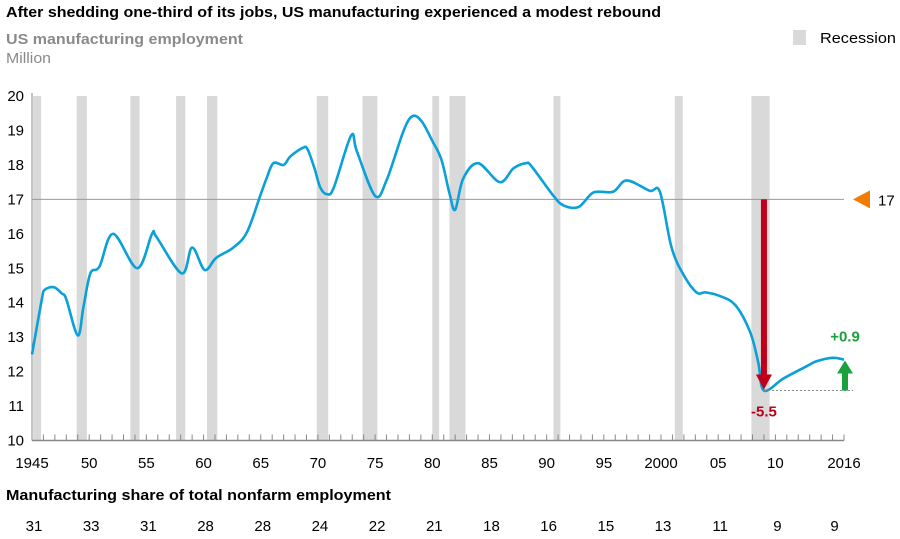  Describe the element at coordinates (91, 526) in the screenshot. I see `share-value: 33` at that location.